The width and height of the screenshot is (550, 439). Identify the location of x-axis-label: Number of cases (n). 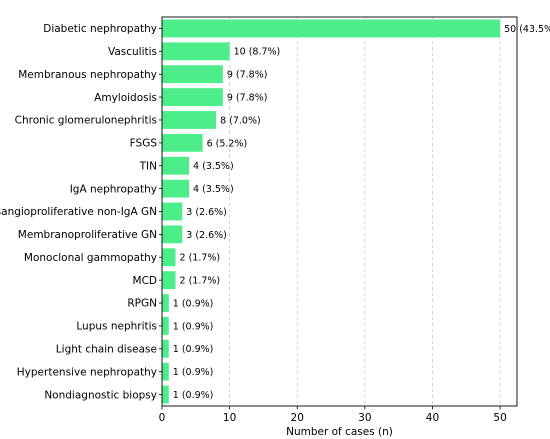
(339, 432).